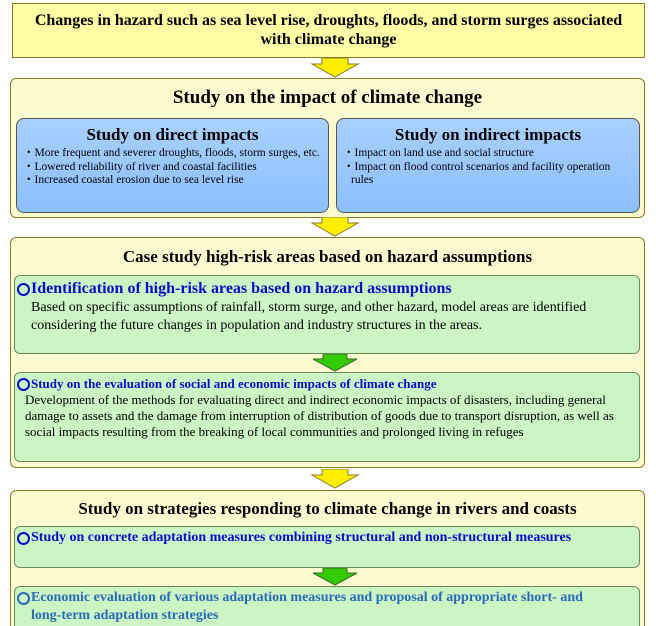  What do you see at coordinates (172, 134) in the screenshot?
I see `direct-title: Study on direct impacts` at bounding box center [172, 134].